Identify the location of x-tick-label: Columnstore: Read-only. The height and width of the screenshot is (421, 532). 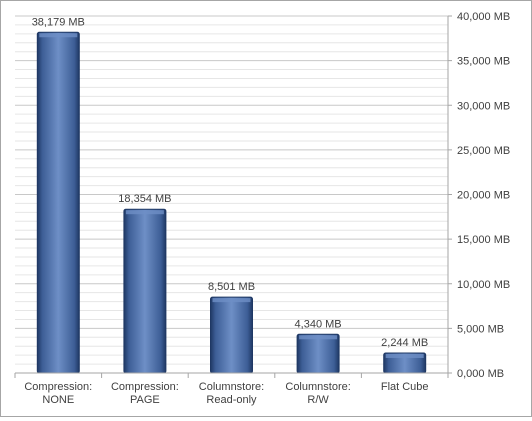
(231, 393).